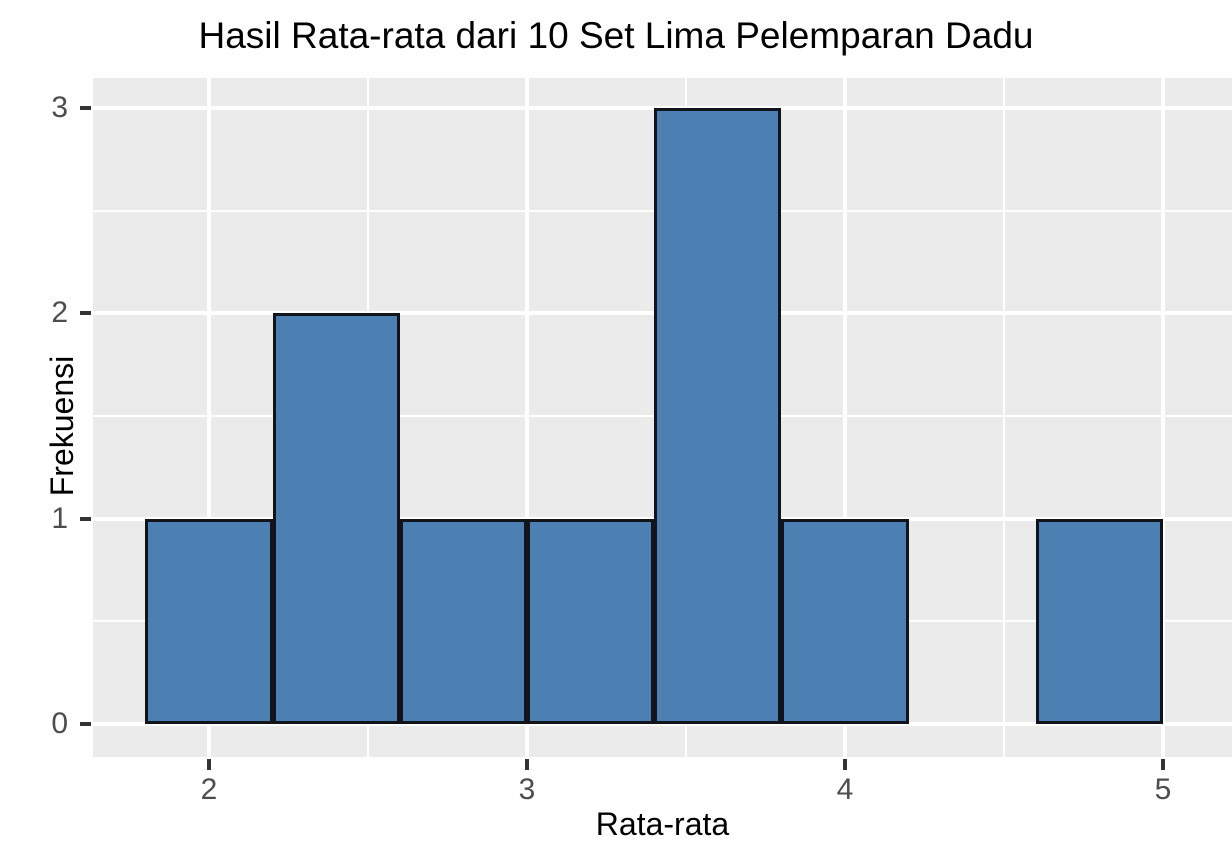  I want to click on x-tick-label: 3, so click(527, 789).